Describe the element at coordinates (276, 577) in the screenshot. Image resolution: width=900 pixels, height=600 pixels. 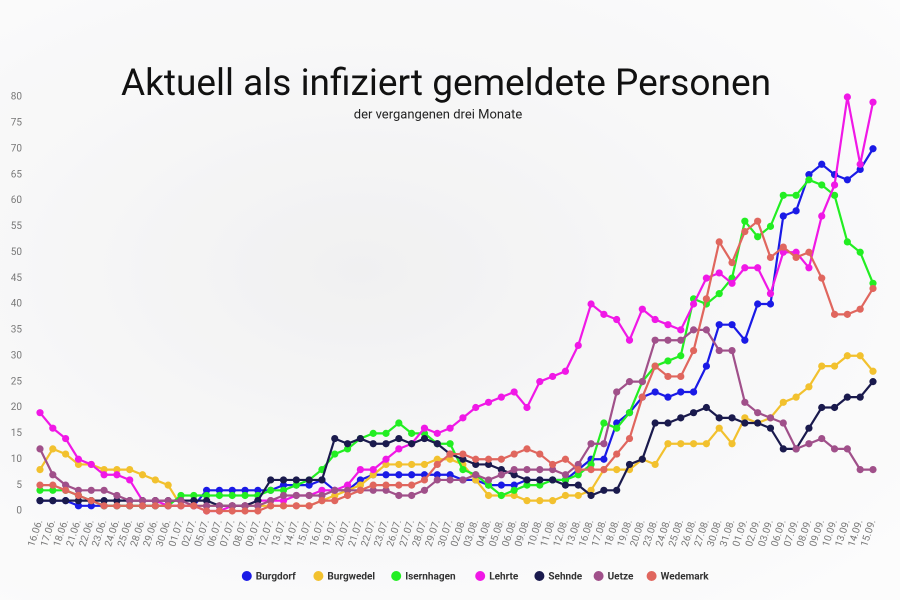
I see `legend-label: Burgdorf` at that location.